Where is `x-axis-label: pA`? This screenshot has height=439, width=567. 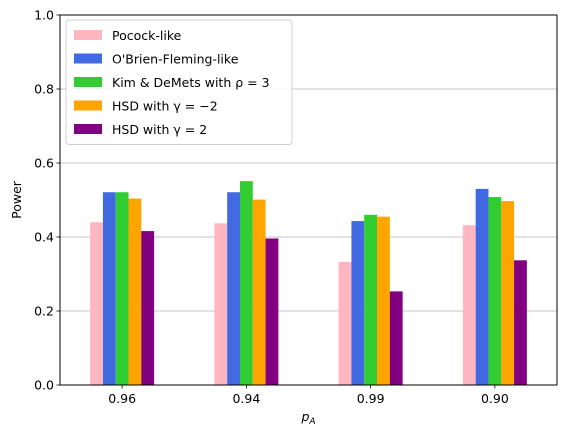
x-axis-label: pA is located at coordinates (307, 418).